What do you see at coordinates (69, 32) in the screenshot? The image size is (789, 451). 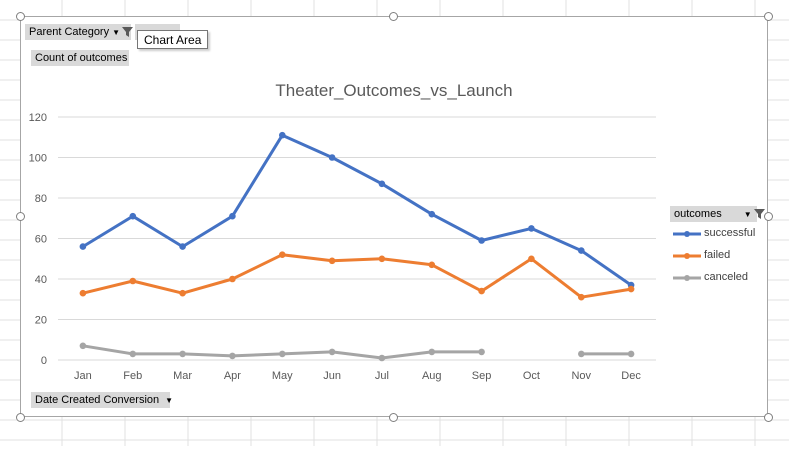 I see `parent-category-label: Parent Category` at bounding box center [69, 32].